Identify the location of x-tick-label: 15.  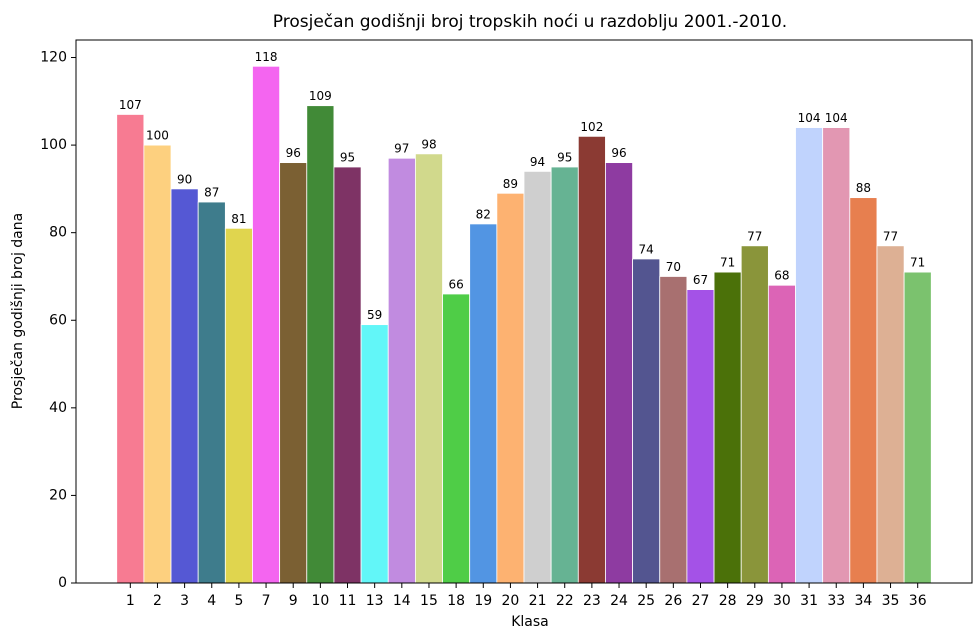
(429, 601).